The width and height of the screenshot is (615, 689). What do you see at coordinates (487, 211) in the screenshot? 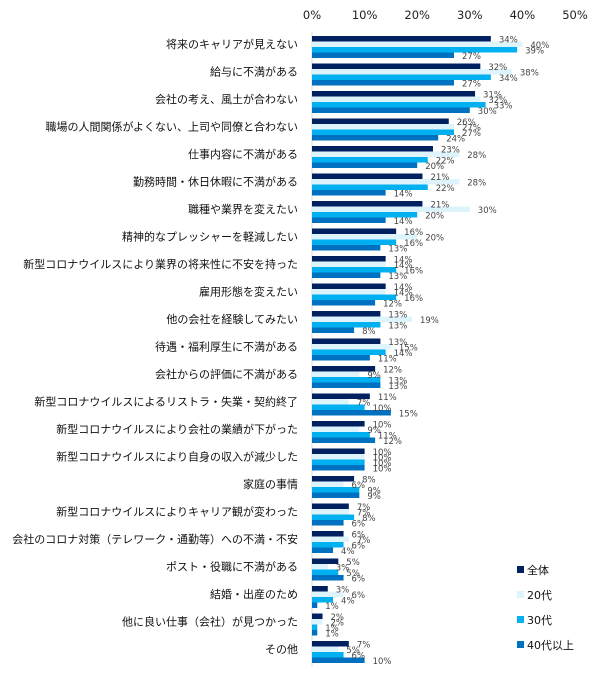
I see `data-label: 30%` at bounding box center [487, 211].